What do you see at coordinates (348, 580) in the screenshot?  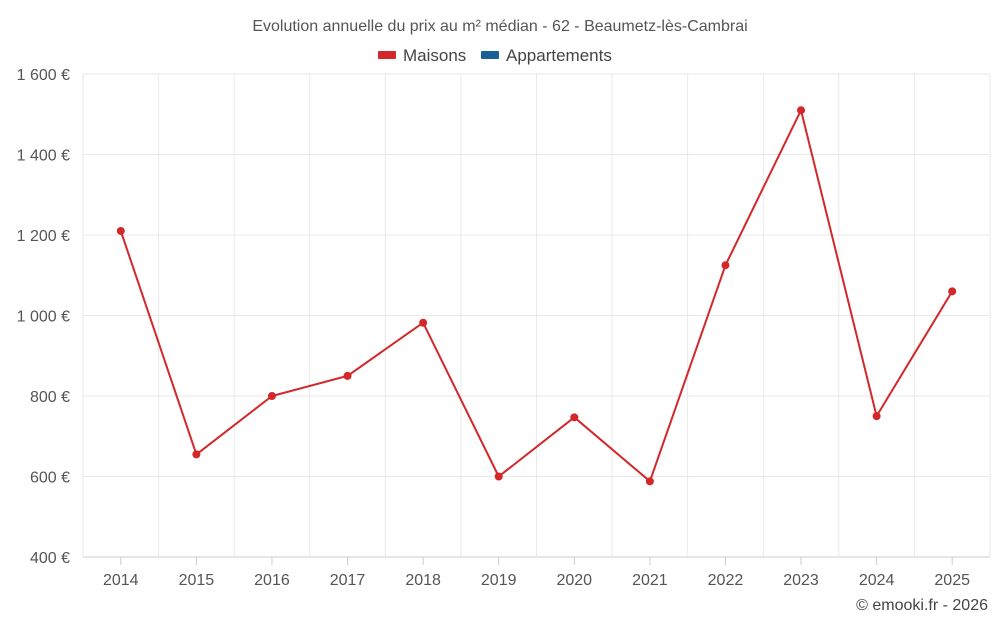 I see `x-tick-label: 2017` at bounding box center [348, 580].